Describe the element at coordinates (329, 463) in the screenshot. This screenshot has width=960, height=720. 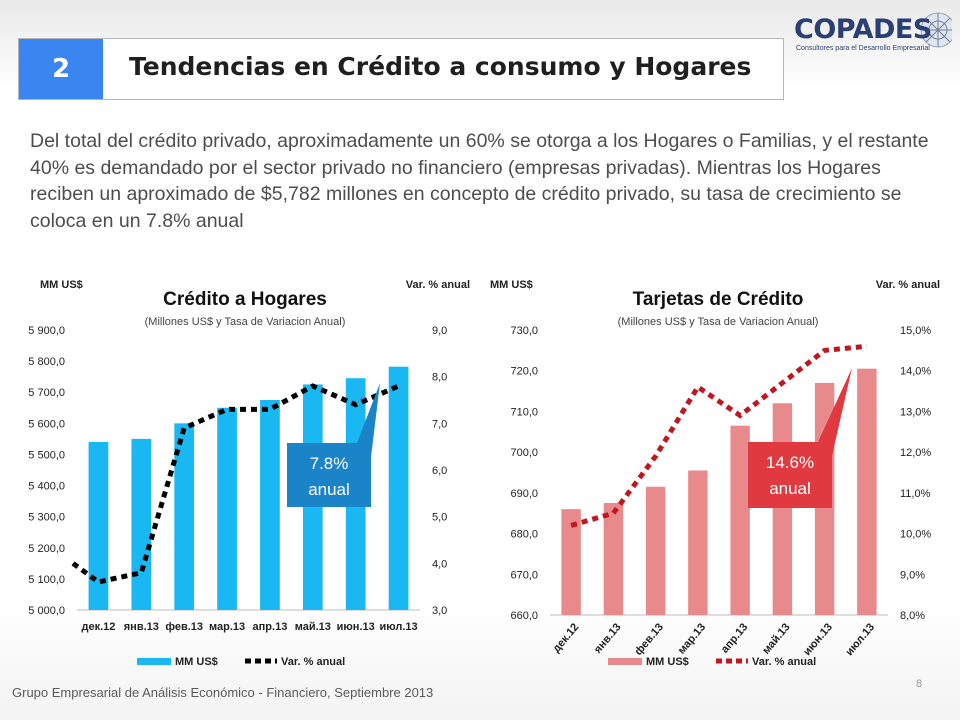
I see `callout-value: 7.8%` at that location.